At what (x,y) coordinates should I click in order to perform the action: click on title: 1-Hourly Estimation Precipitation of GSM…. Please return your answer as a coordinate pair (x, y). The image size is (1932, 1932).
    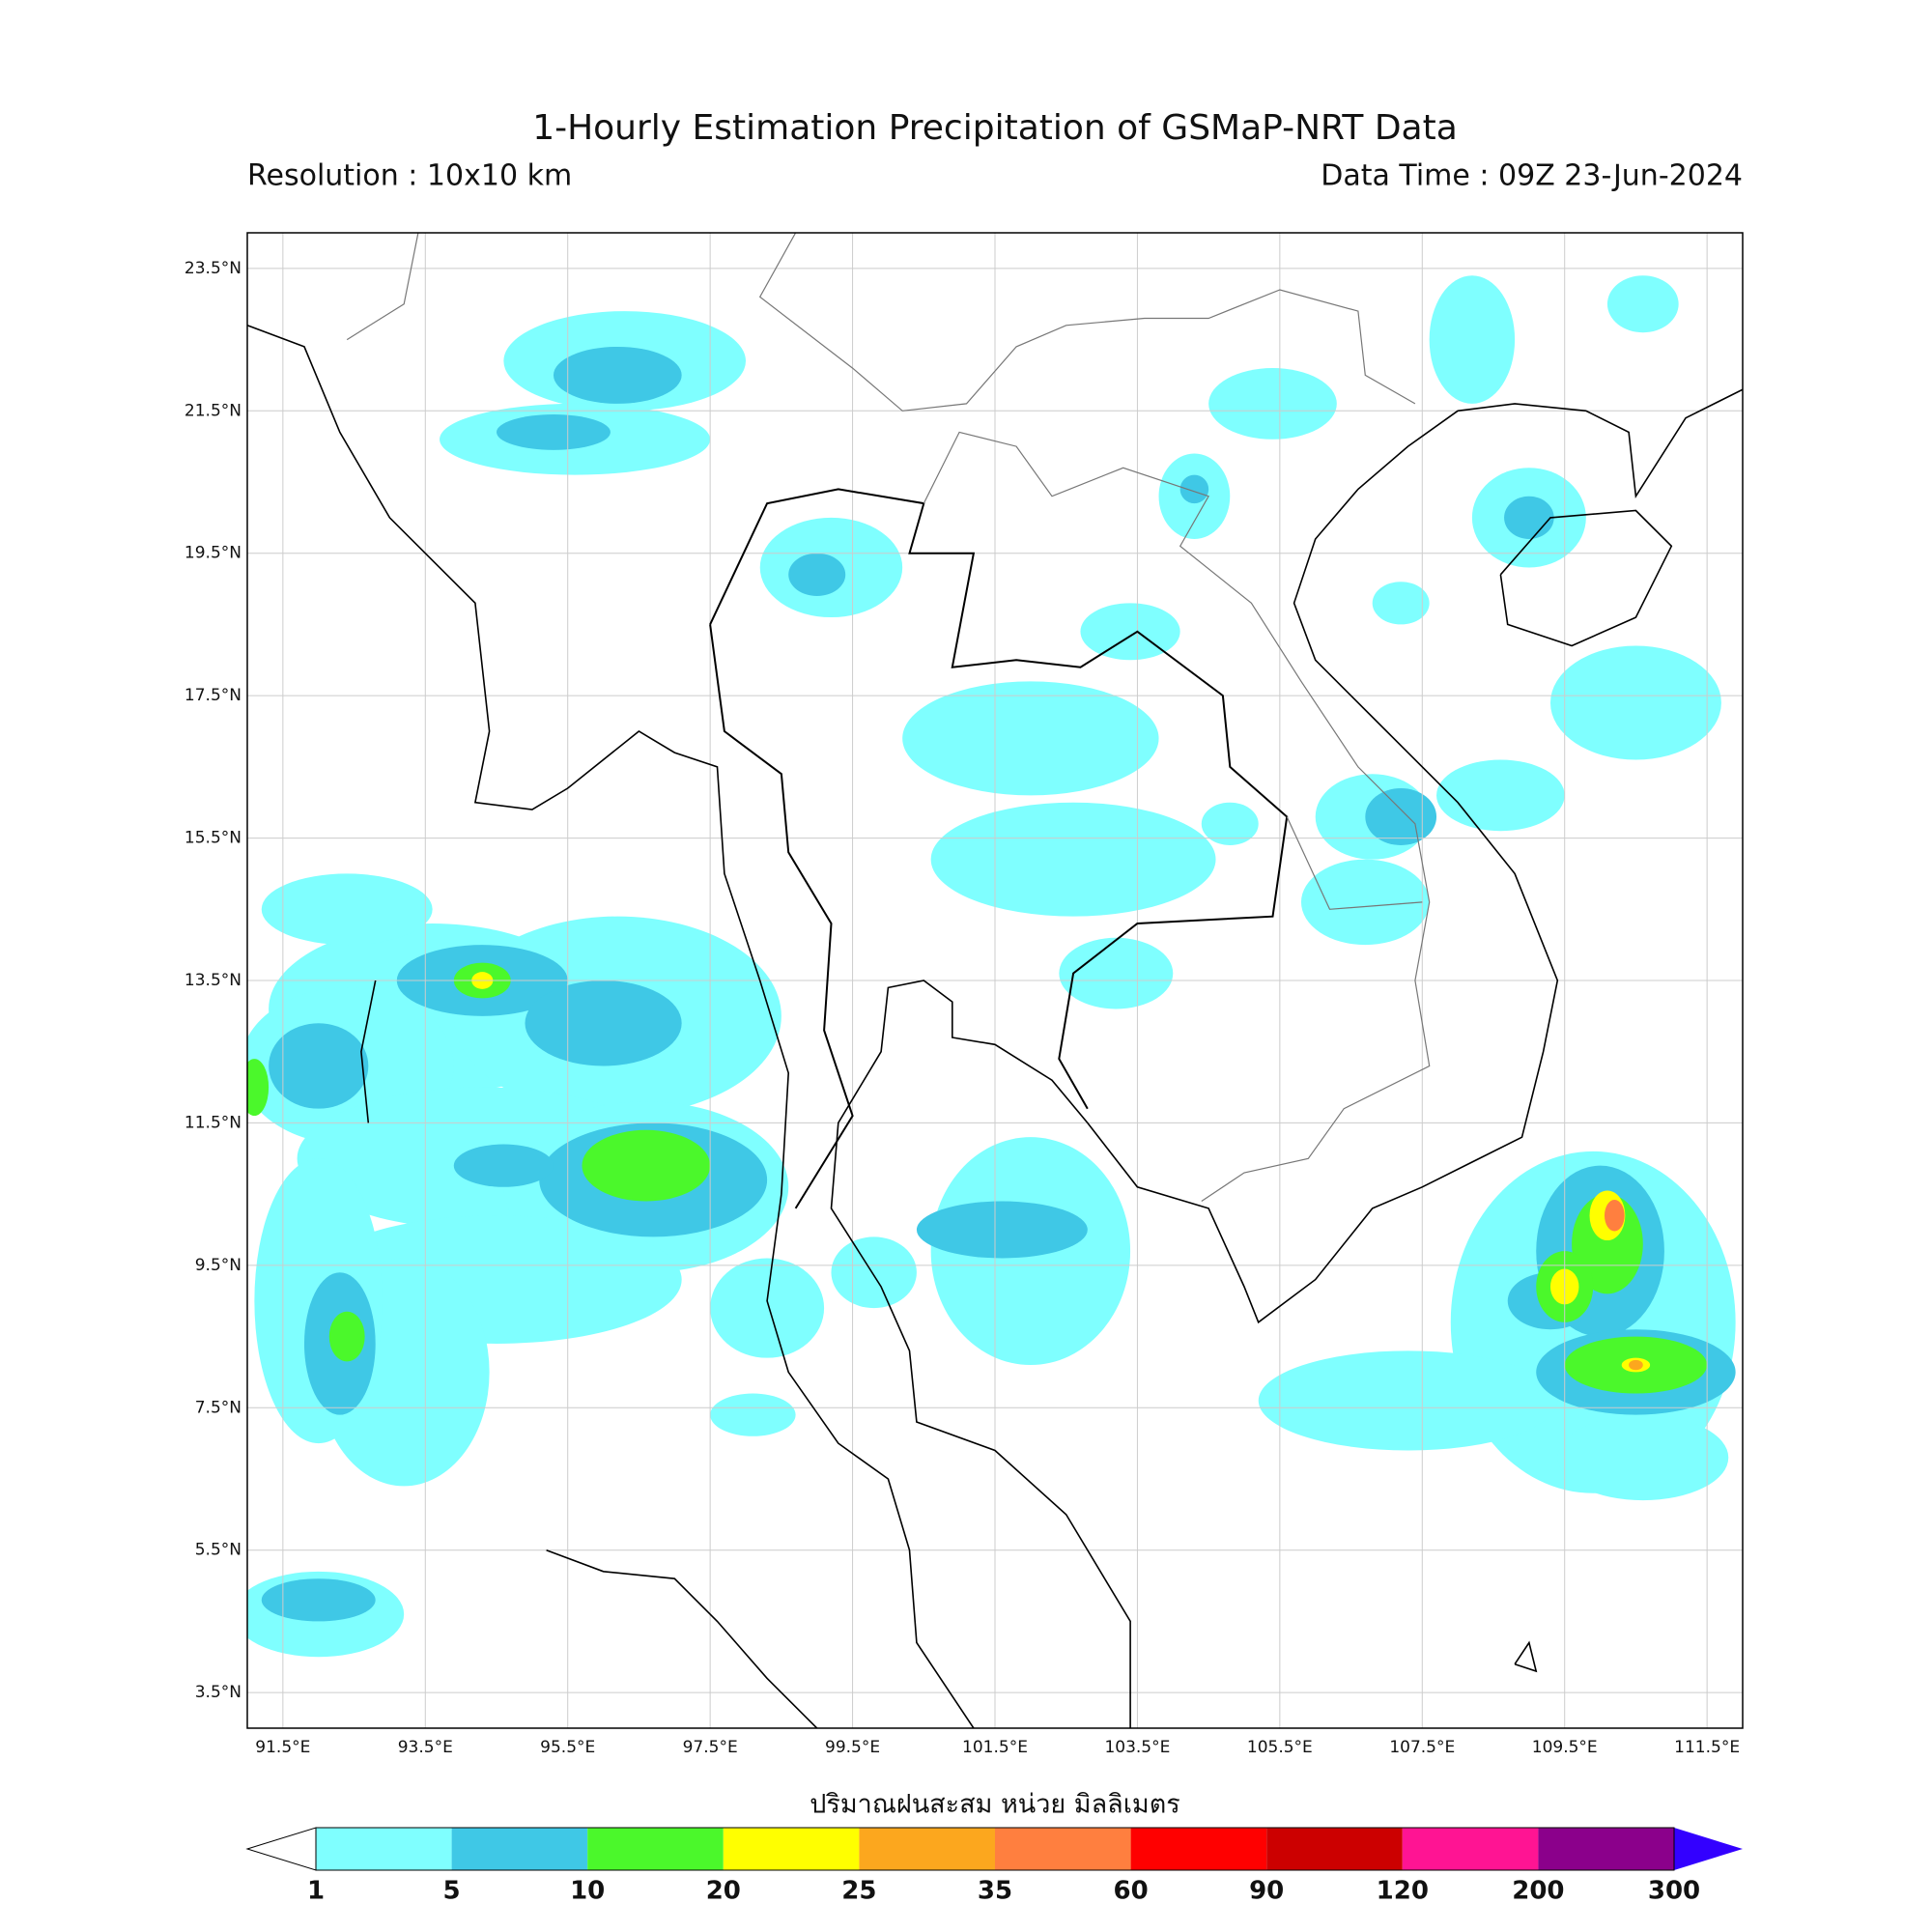
    Looking at the image, I should click on (995, 128).